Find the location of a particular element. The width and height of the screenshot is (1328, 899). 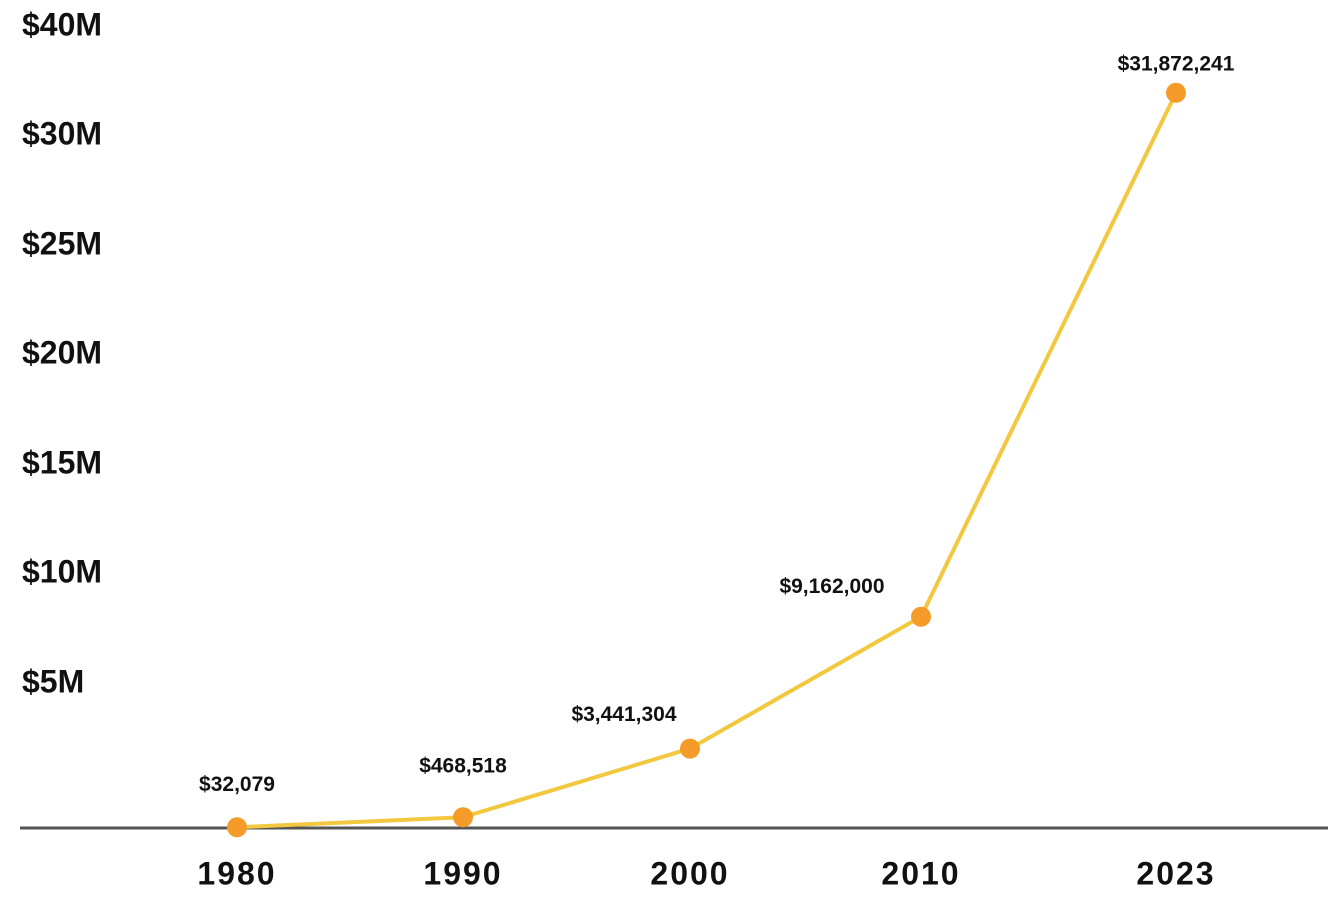

y-tick-label: $40M is located at coordinates (62, 24).